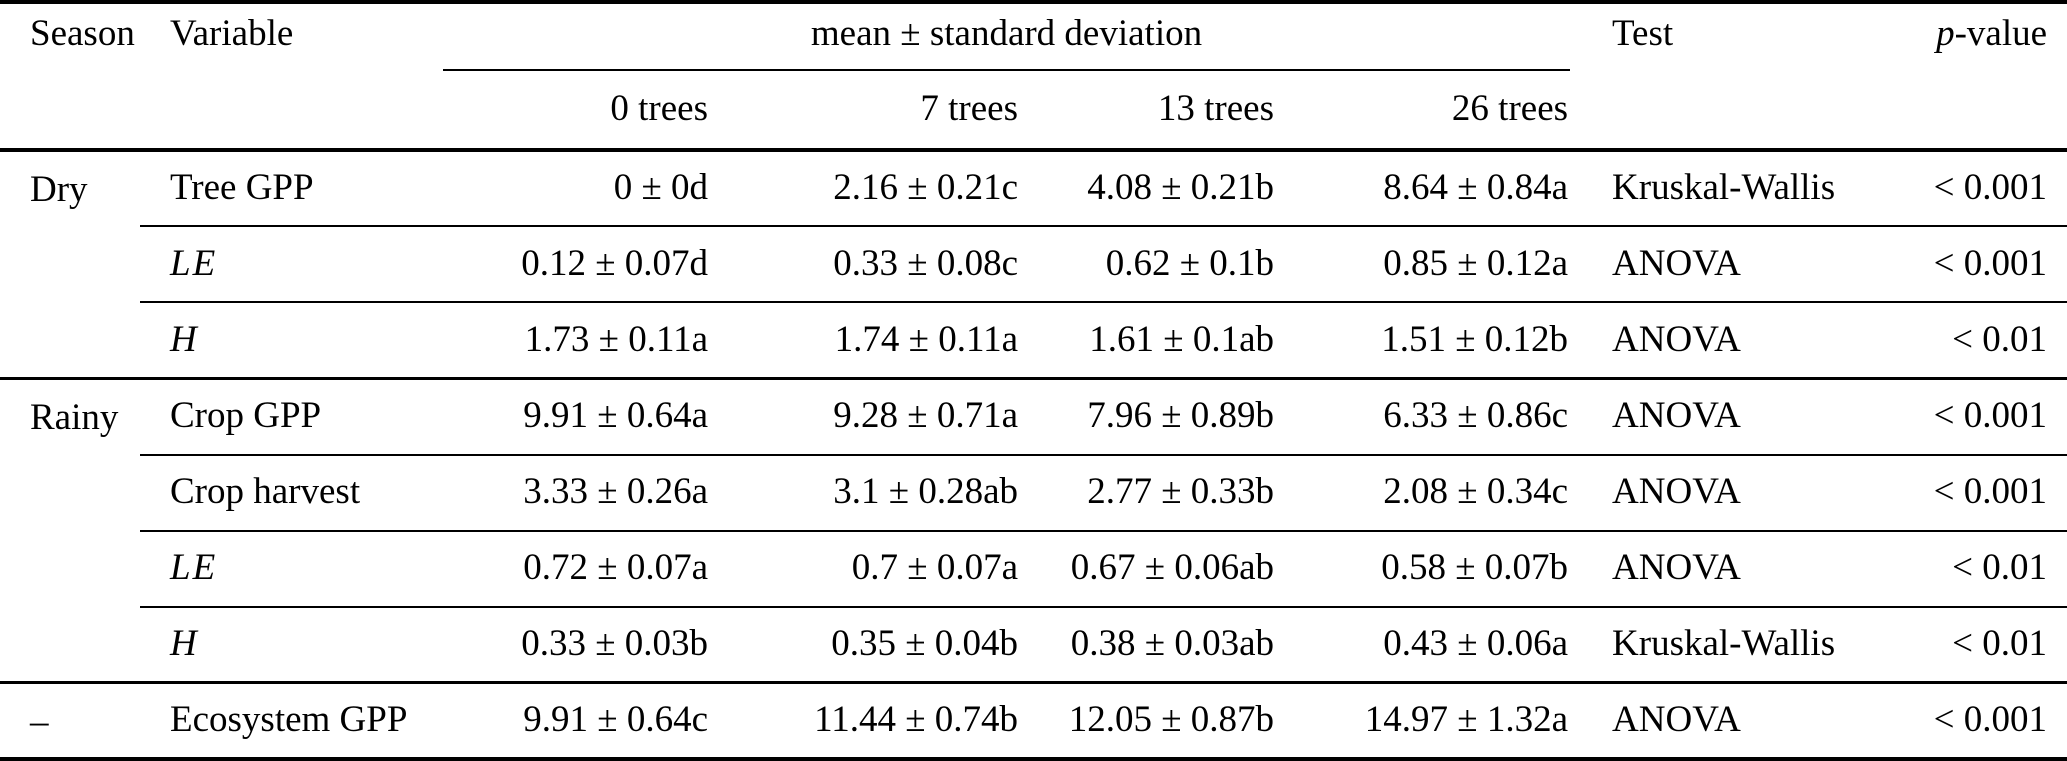  Describe the element at coordinates (576, 340) in the screenshot. I see `value-cell-0-trees: 1.73 ± 0.11a` at that location.